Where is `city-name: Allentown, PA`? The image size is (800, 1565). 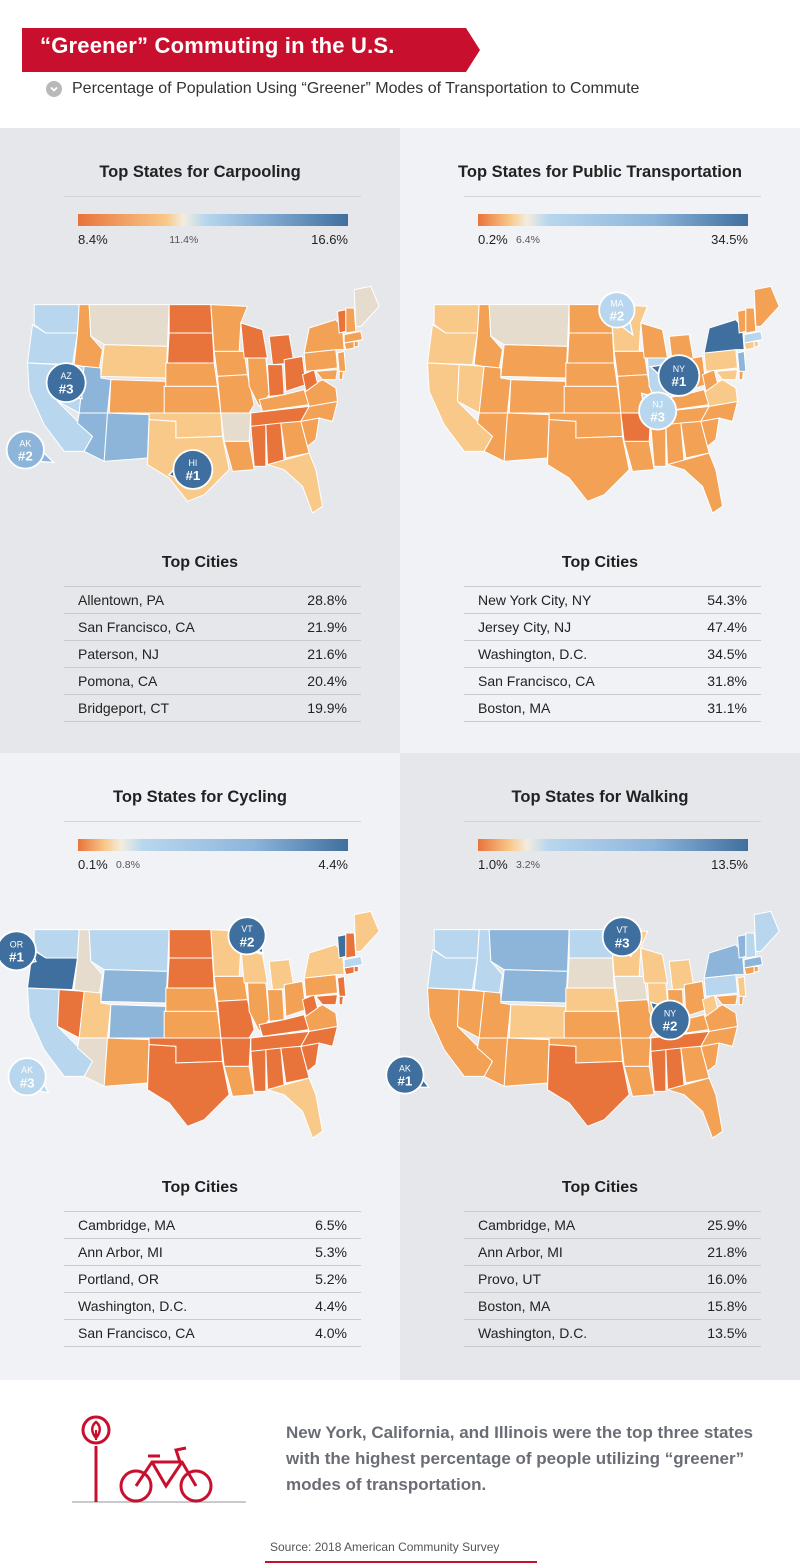
city-name: Allentown, PA is located at coordinates (121, 600).